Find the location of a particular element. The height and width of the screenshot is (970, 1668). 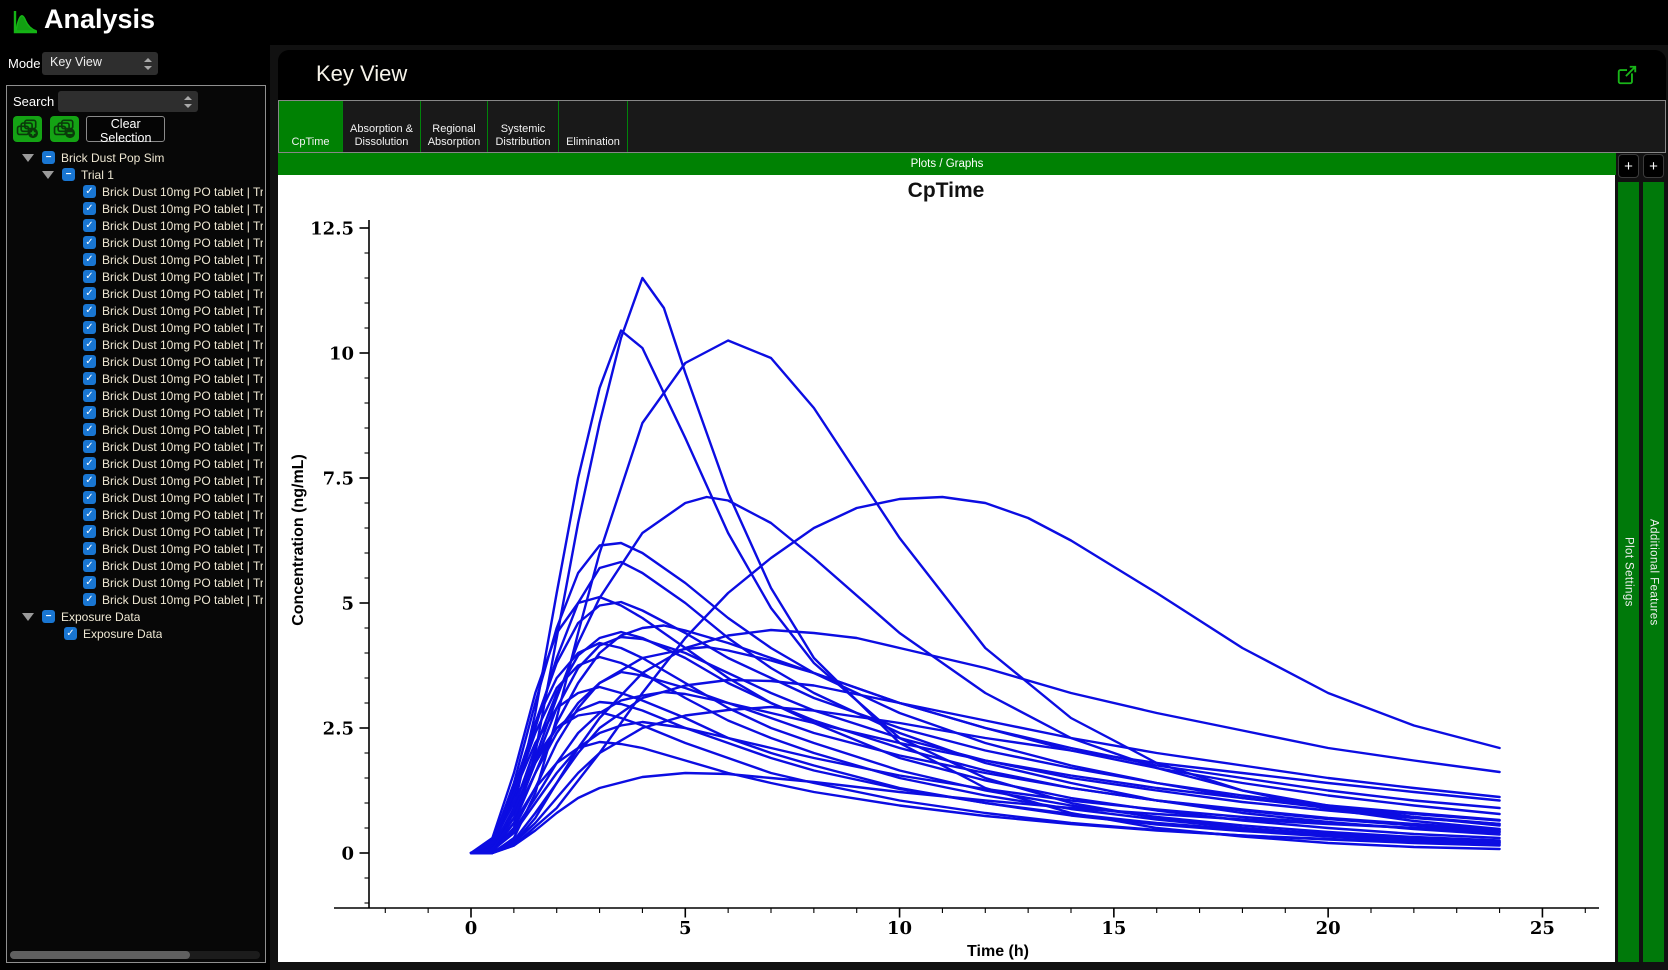

tab-label: Regional Absorption is located at coordinates (454, 135).